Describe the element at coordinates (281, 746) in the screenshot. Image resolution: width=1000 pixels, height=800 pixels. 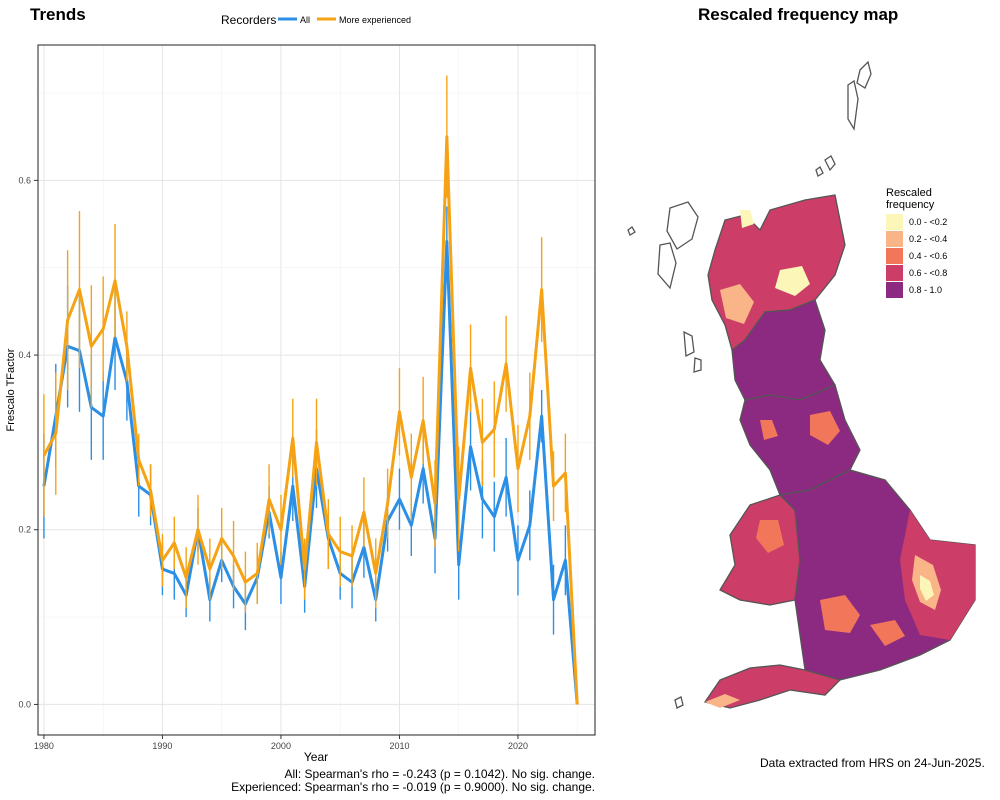
I see `x-tick-label: 2000` at that location.